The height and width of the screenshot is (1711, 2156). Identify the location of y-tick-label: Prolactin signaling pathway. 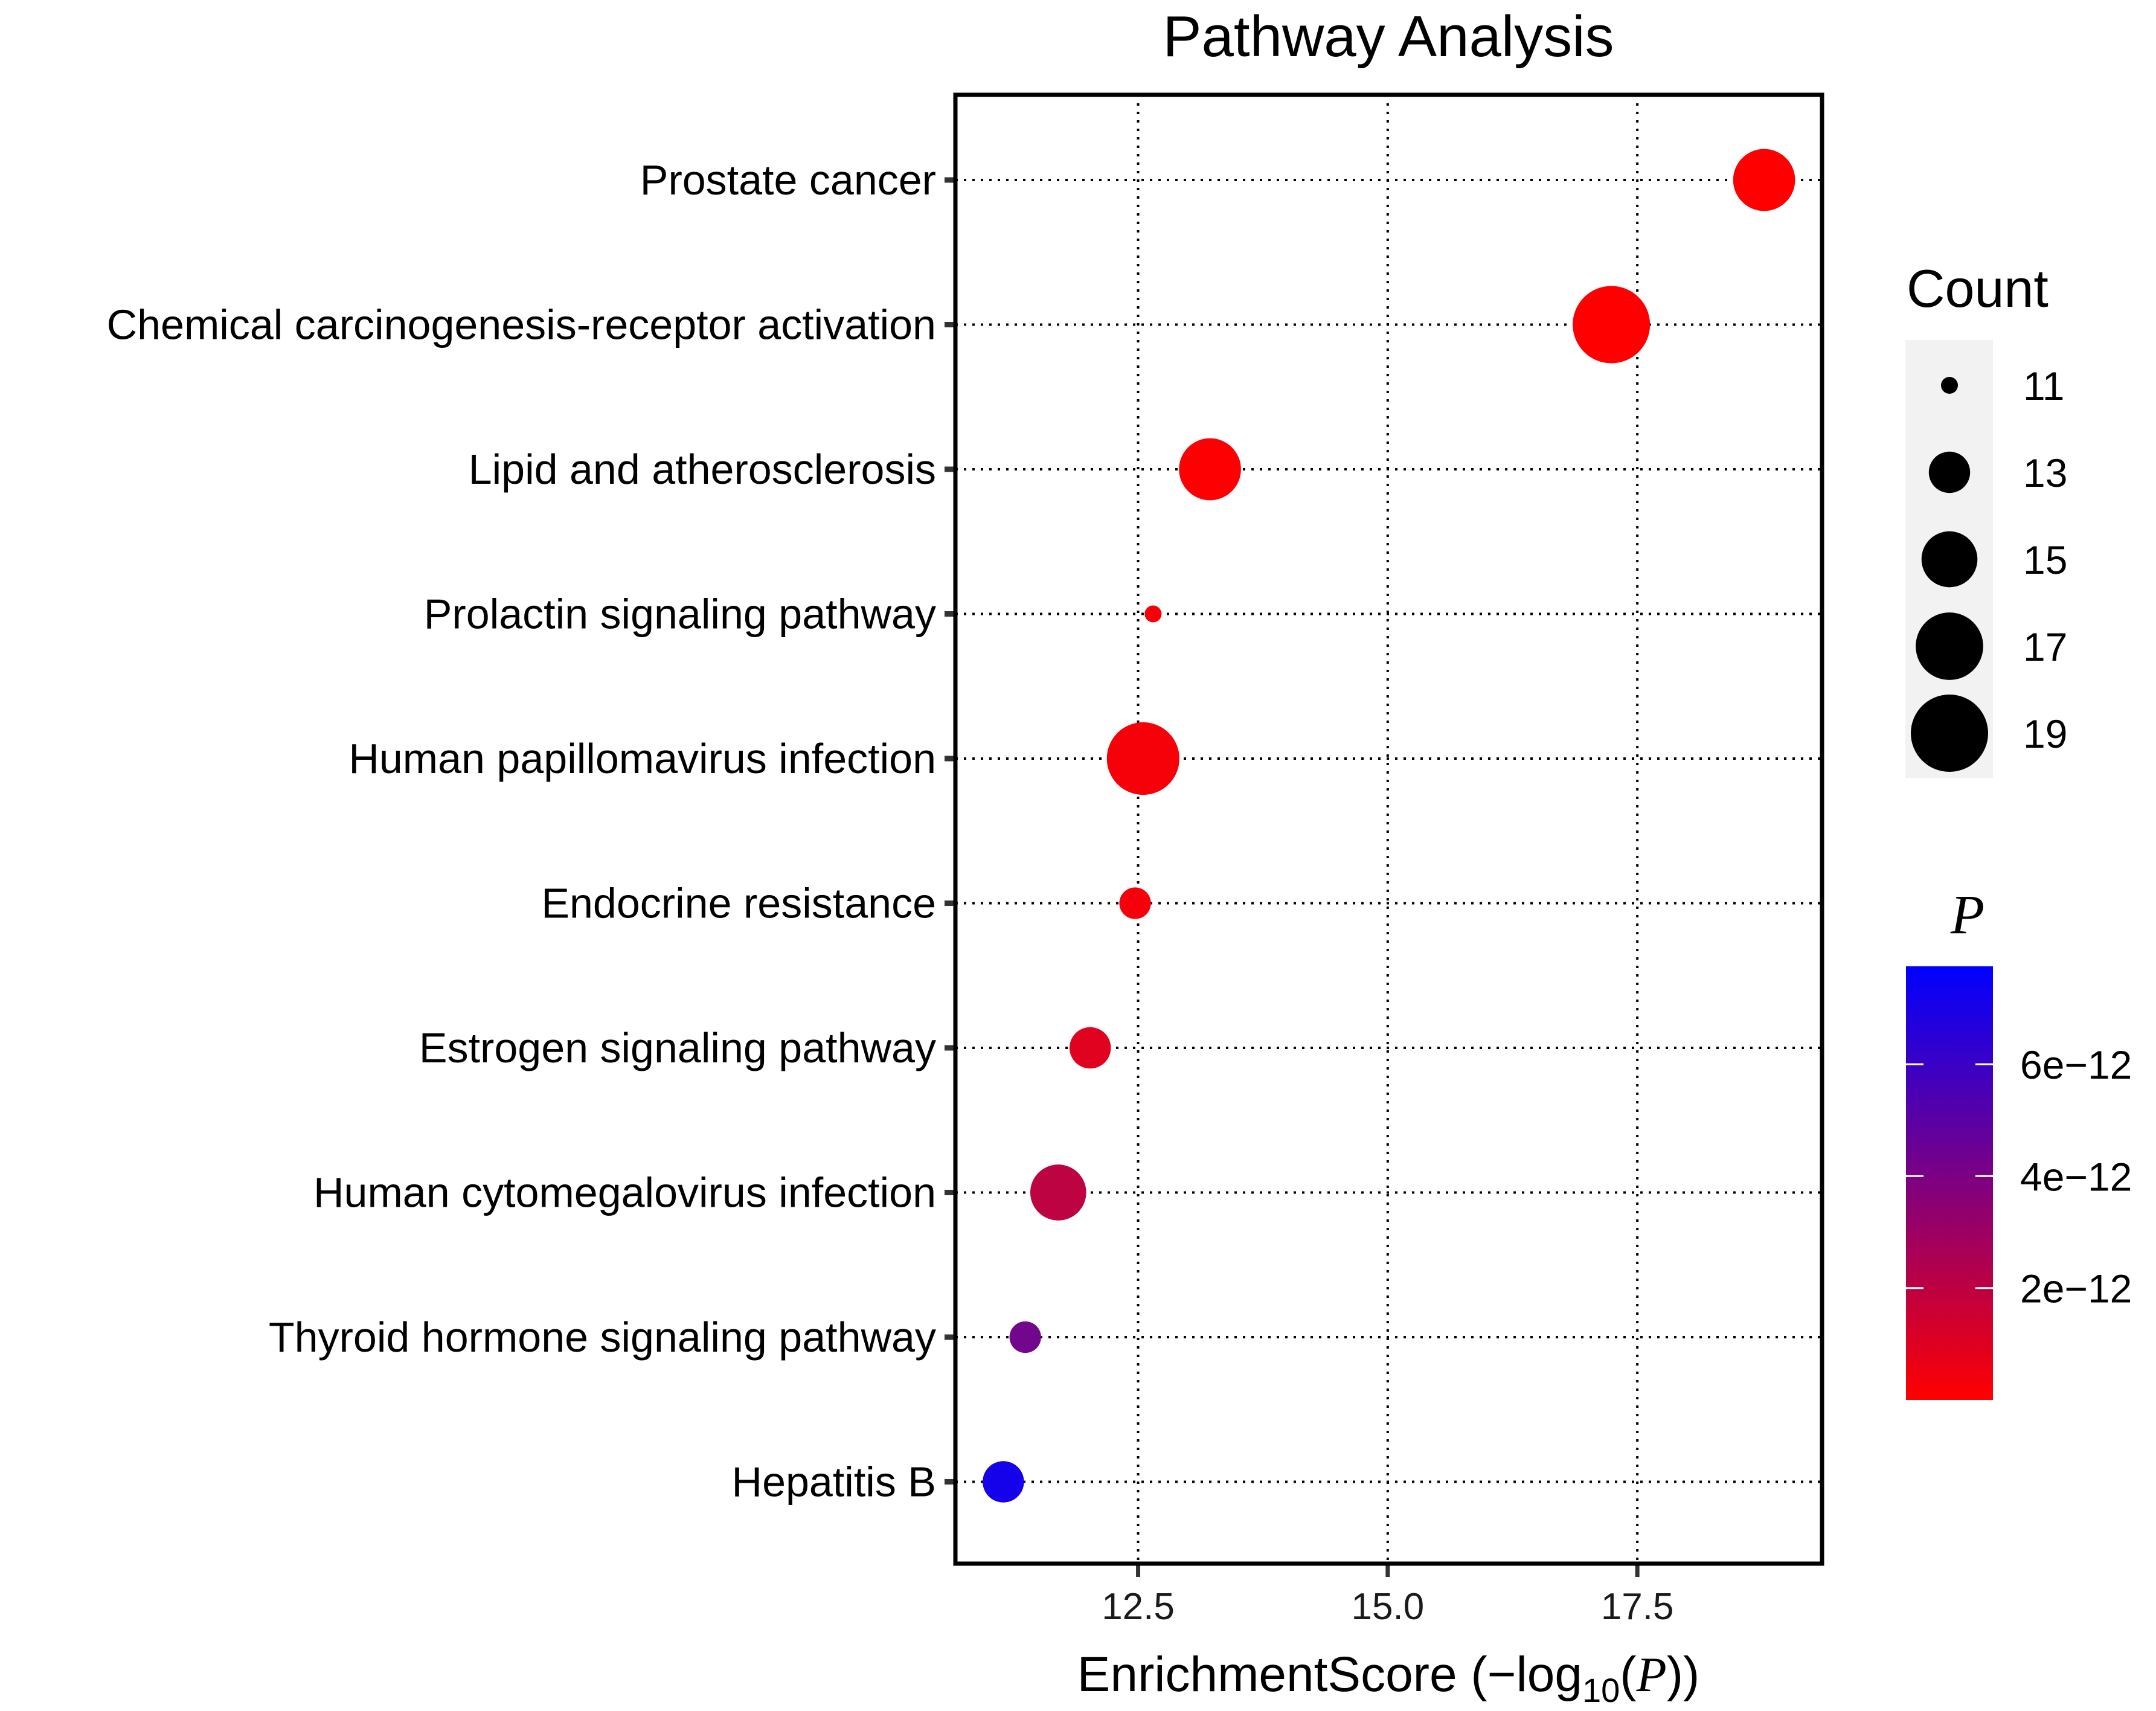
(680, 614).